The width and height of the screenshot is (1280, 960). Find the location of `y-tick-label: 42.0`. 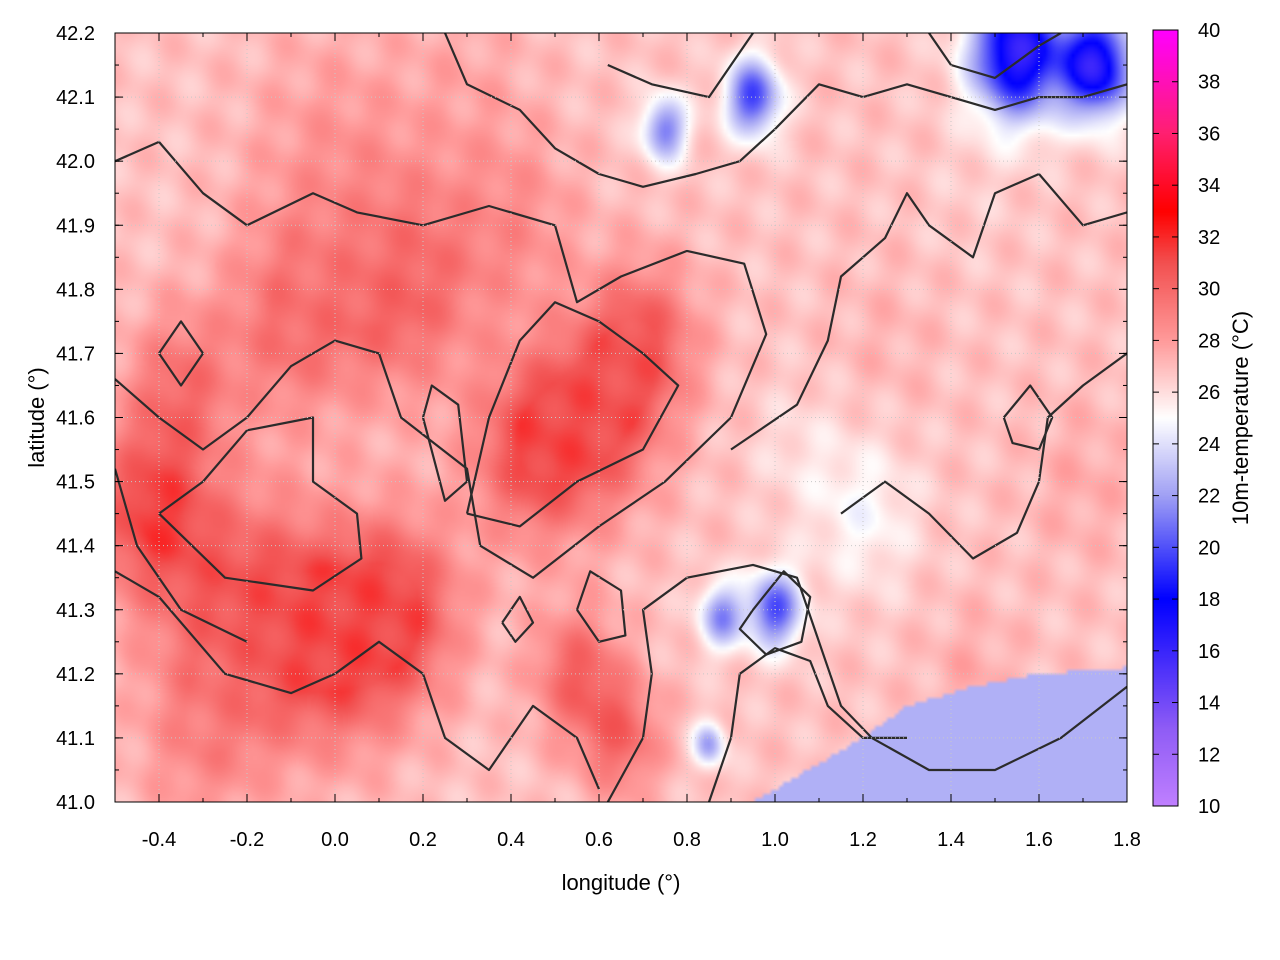

y-tick-label: 42.0 is located at coordinates (75, 162).